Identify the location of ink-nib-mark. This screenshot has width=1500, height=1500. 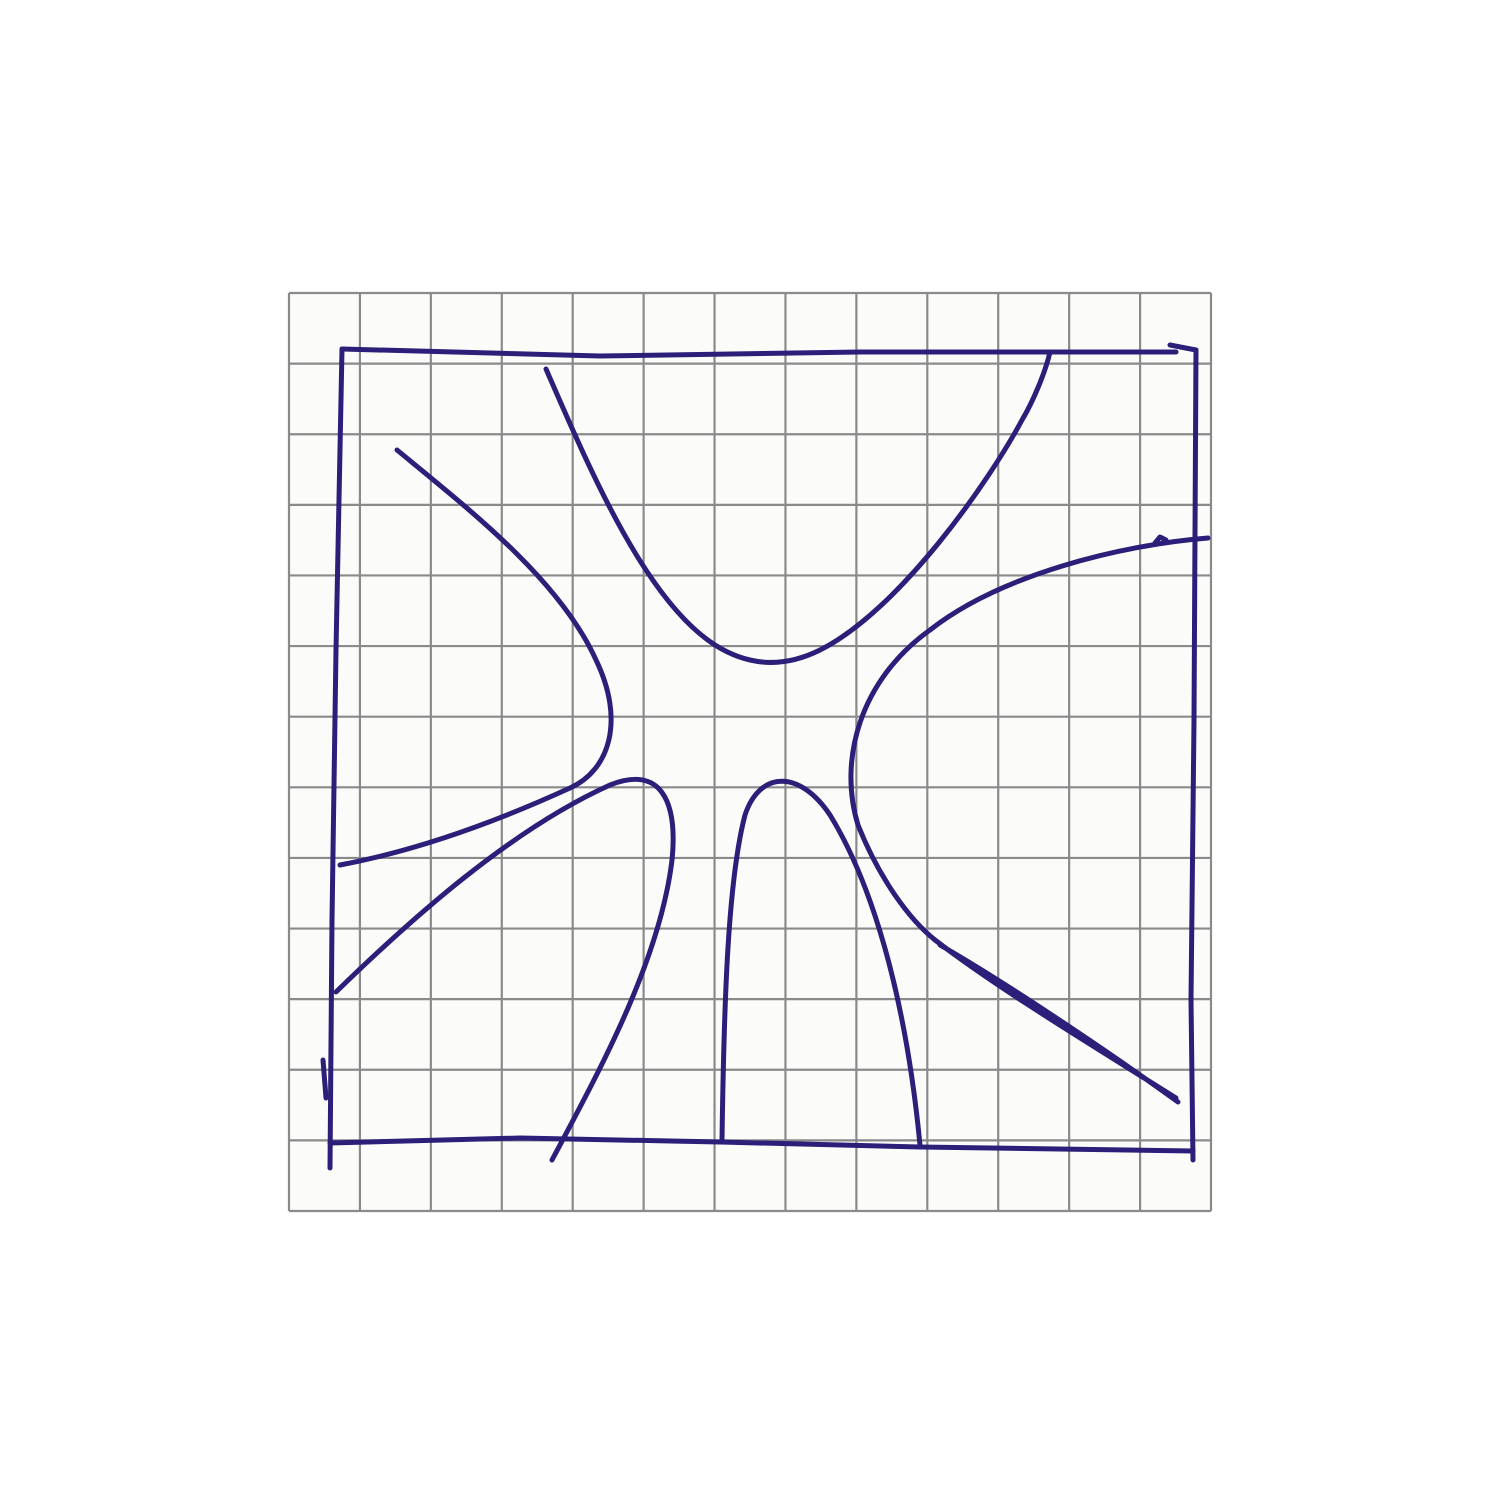
(1160, 540).